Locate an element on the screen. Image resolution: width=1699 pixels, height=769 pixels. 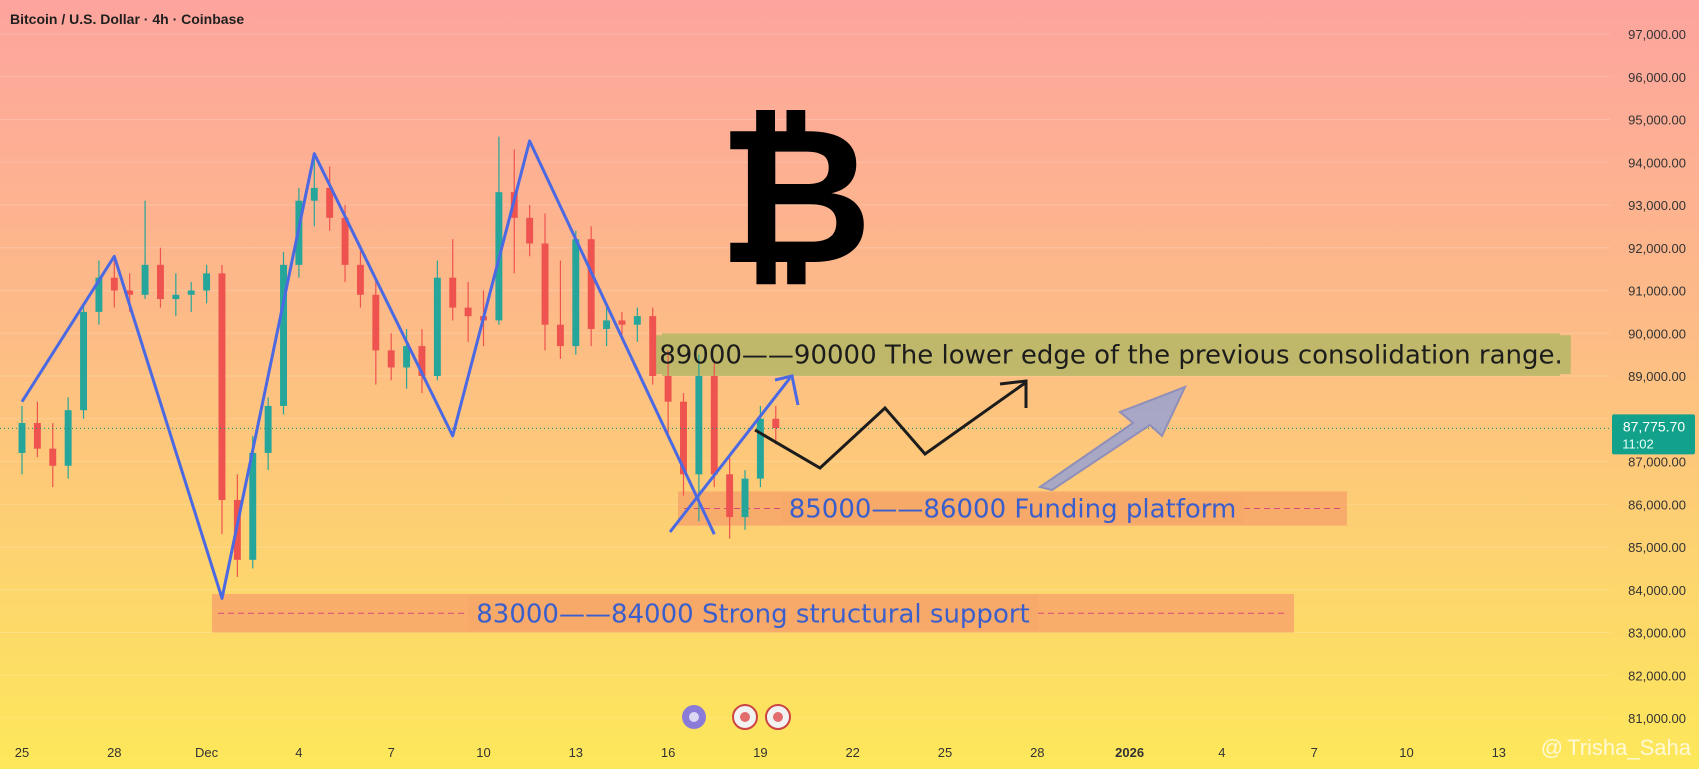
price-tick-label: 89,000.00 is located at coordinates (1657, 376).